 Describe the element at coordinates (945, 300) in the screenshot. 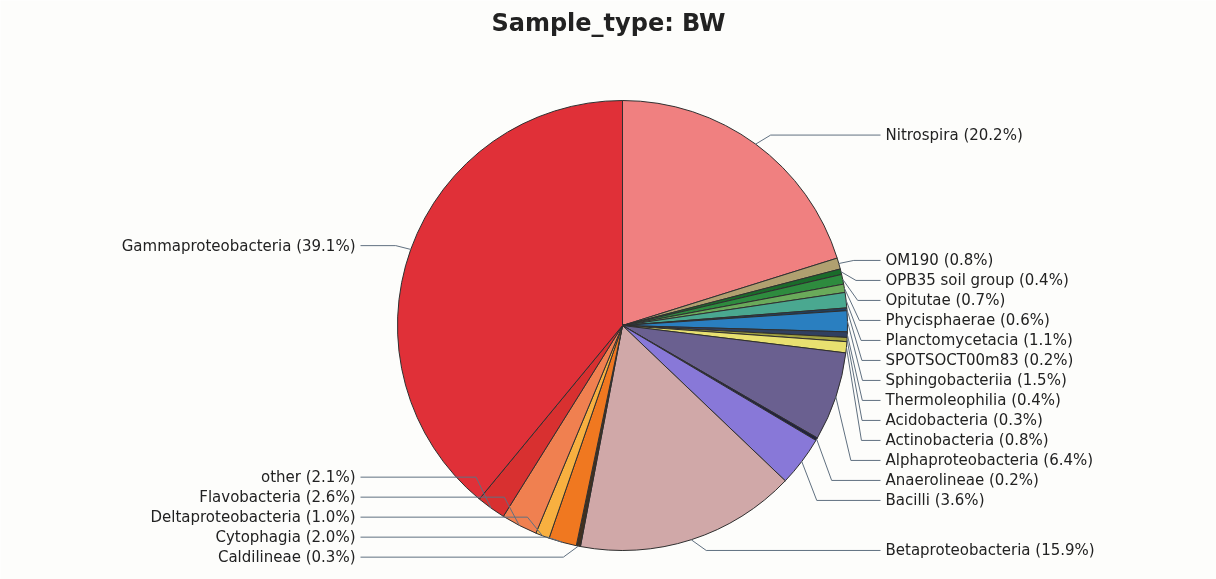

I see `slice-label: Opitutae (0.7%)` at that location.